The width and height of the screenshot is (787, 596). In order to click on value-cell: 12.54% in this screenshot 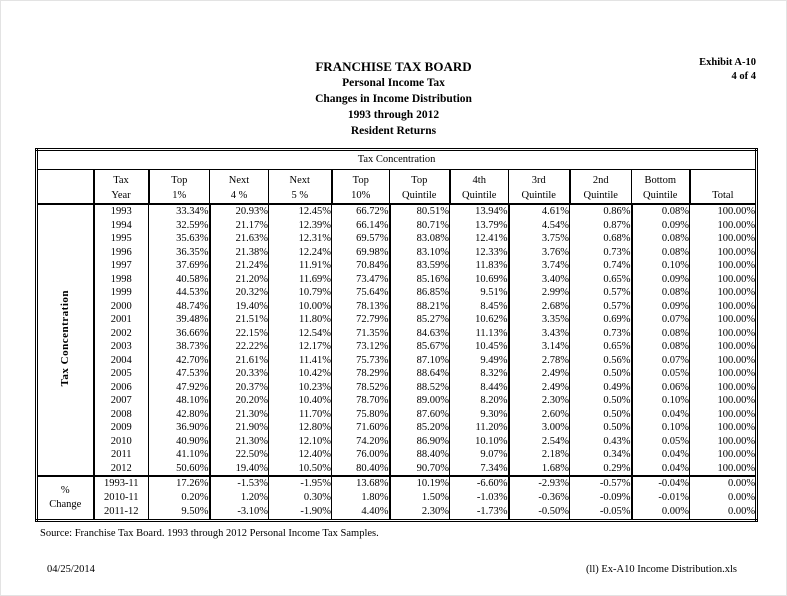, I will do `click(300, 333)`.